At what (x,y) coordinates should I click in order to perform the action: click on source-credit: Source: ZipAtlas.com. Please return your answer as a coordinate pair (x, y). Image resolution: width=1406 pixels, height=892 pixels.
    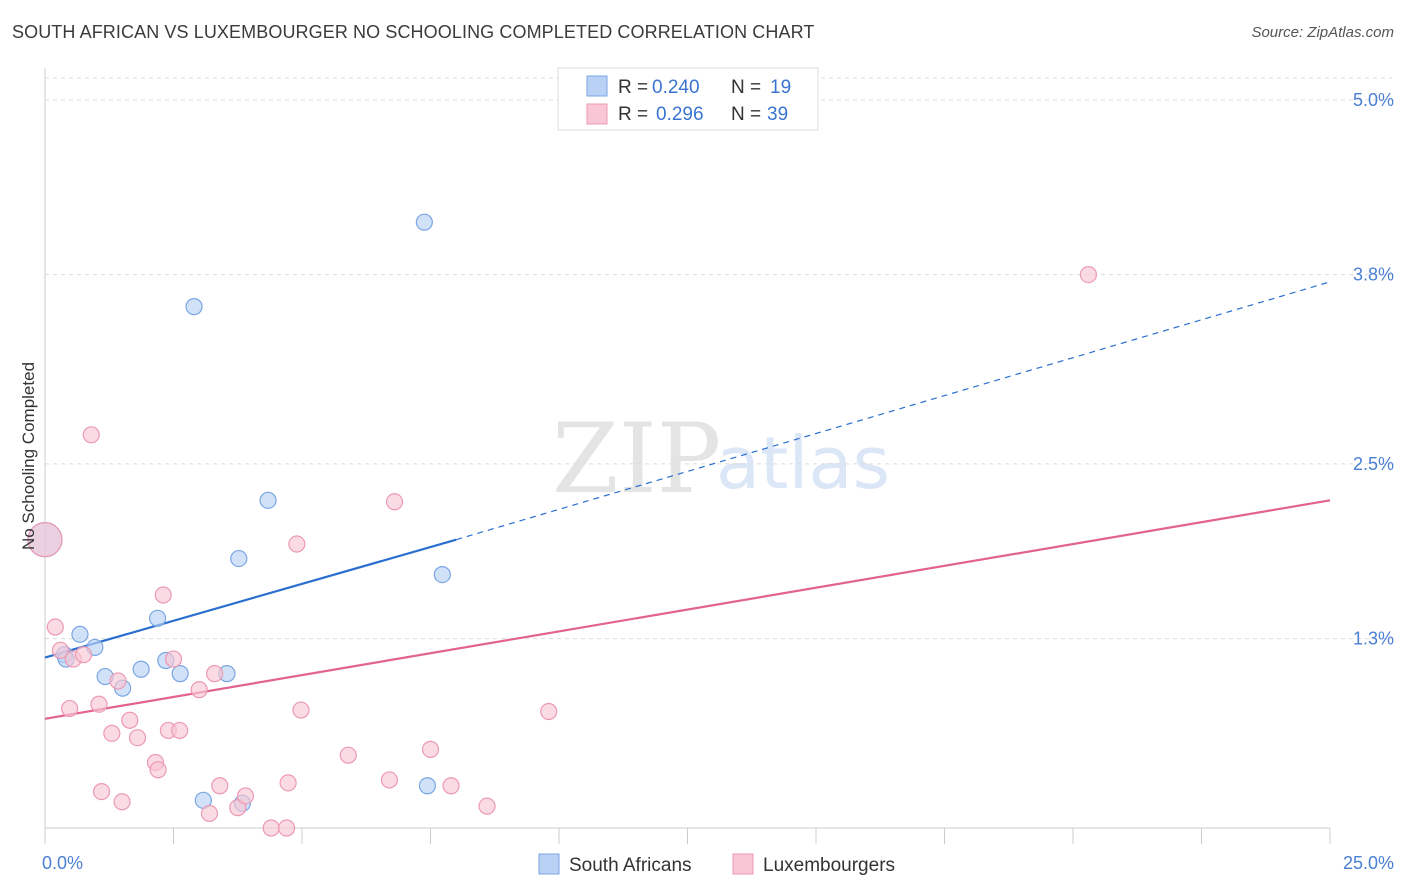
    Looking at the image, I should click on (1322, 32).